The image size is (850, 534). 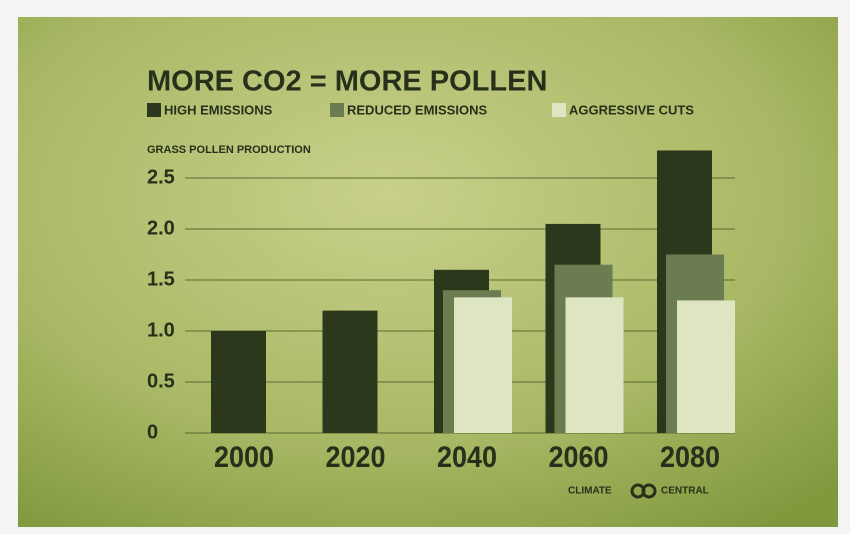 What do you see at coordinates (229, 150) in the screenshot?
I see `y-axis-label: GRASS POLLEN PRODUCTION` at bounding box center [229, 150].